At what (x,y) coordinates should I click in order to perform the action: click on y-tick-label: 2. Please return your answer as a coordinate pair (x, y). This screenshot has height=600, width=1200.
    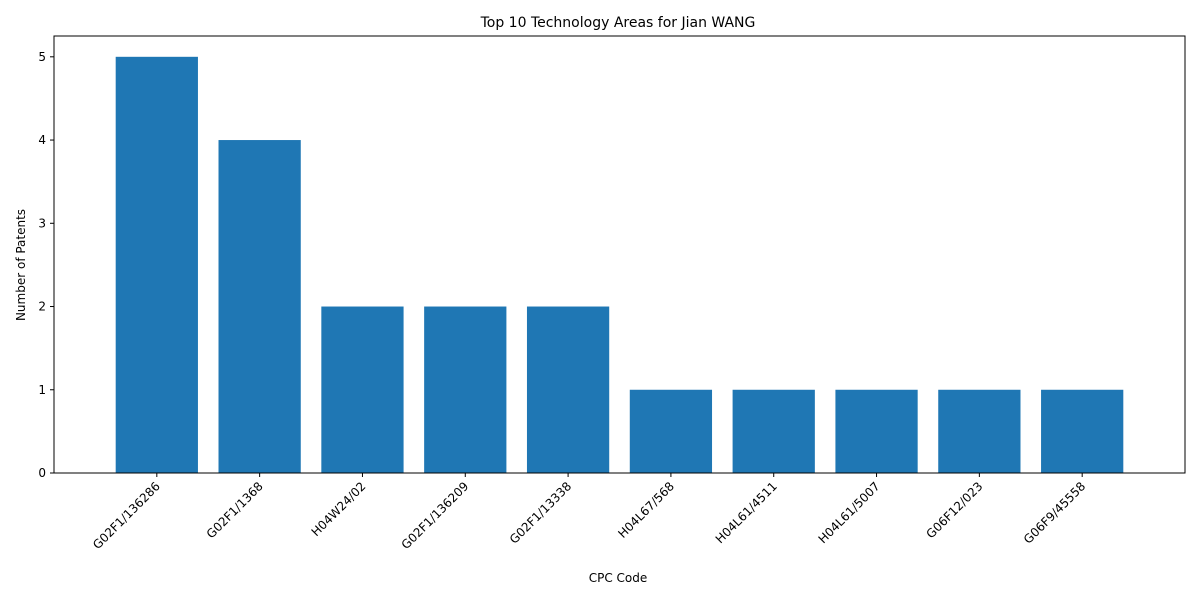
    Looking at the image, I should click on (42, 307).